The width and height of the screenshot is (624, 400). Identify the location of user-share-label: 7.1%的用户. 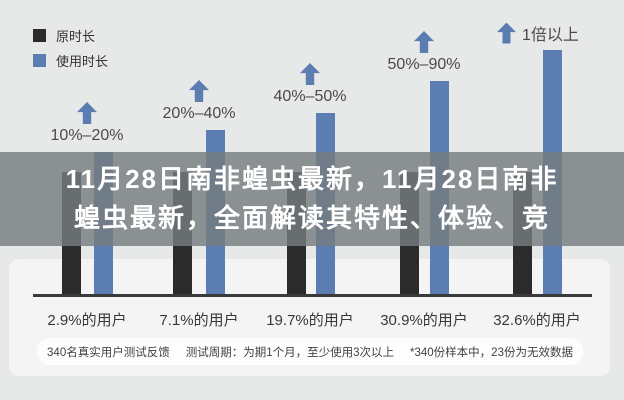
(199, 320).